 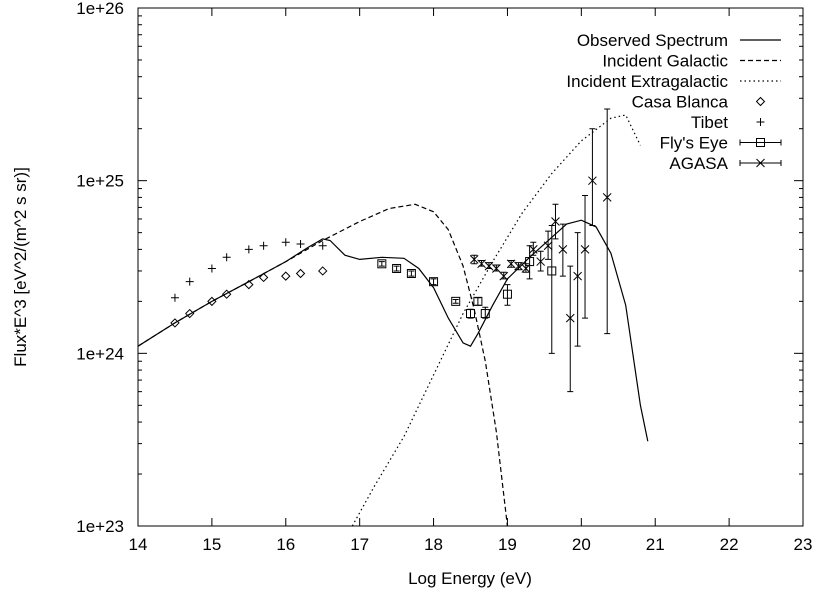 What do you see at coordinates (359, 544) in the screenshot?
I see `x-tick-label: 17` at bounding box center [359, 544].